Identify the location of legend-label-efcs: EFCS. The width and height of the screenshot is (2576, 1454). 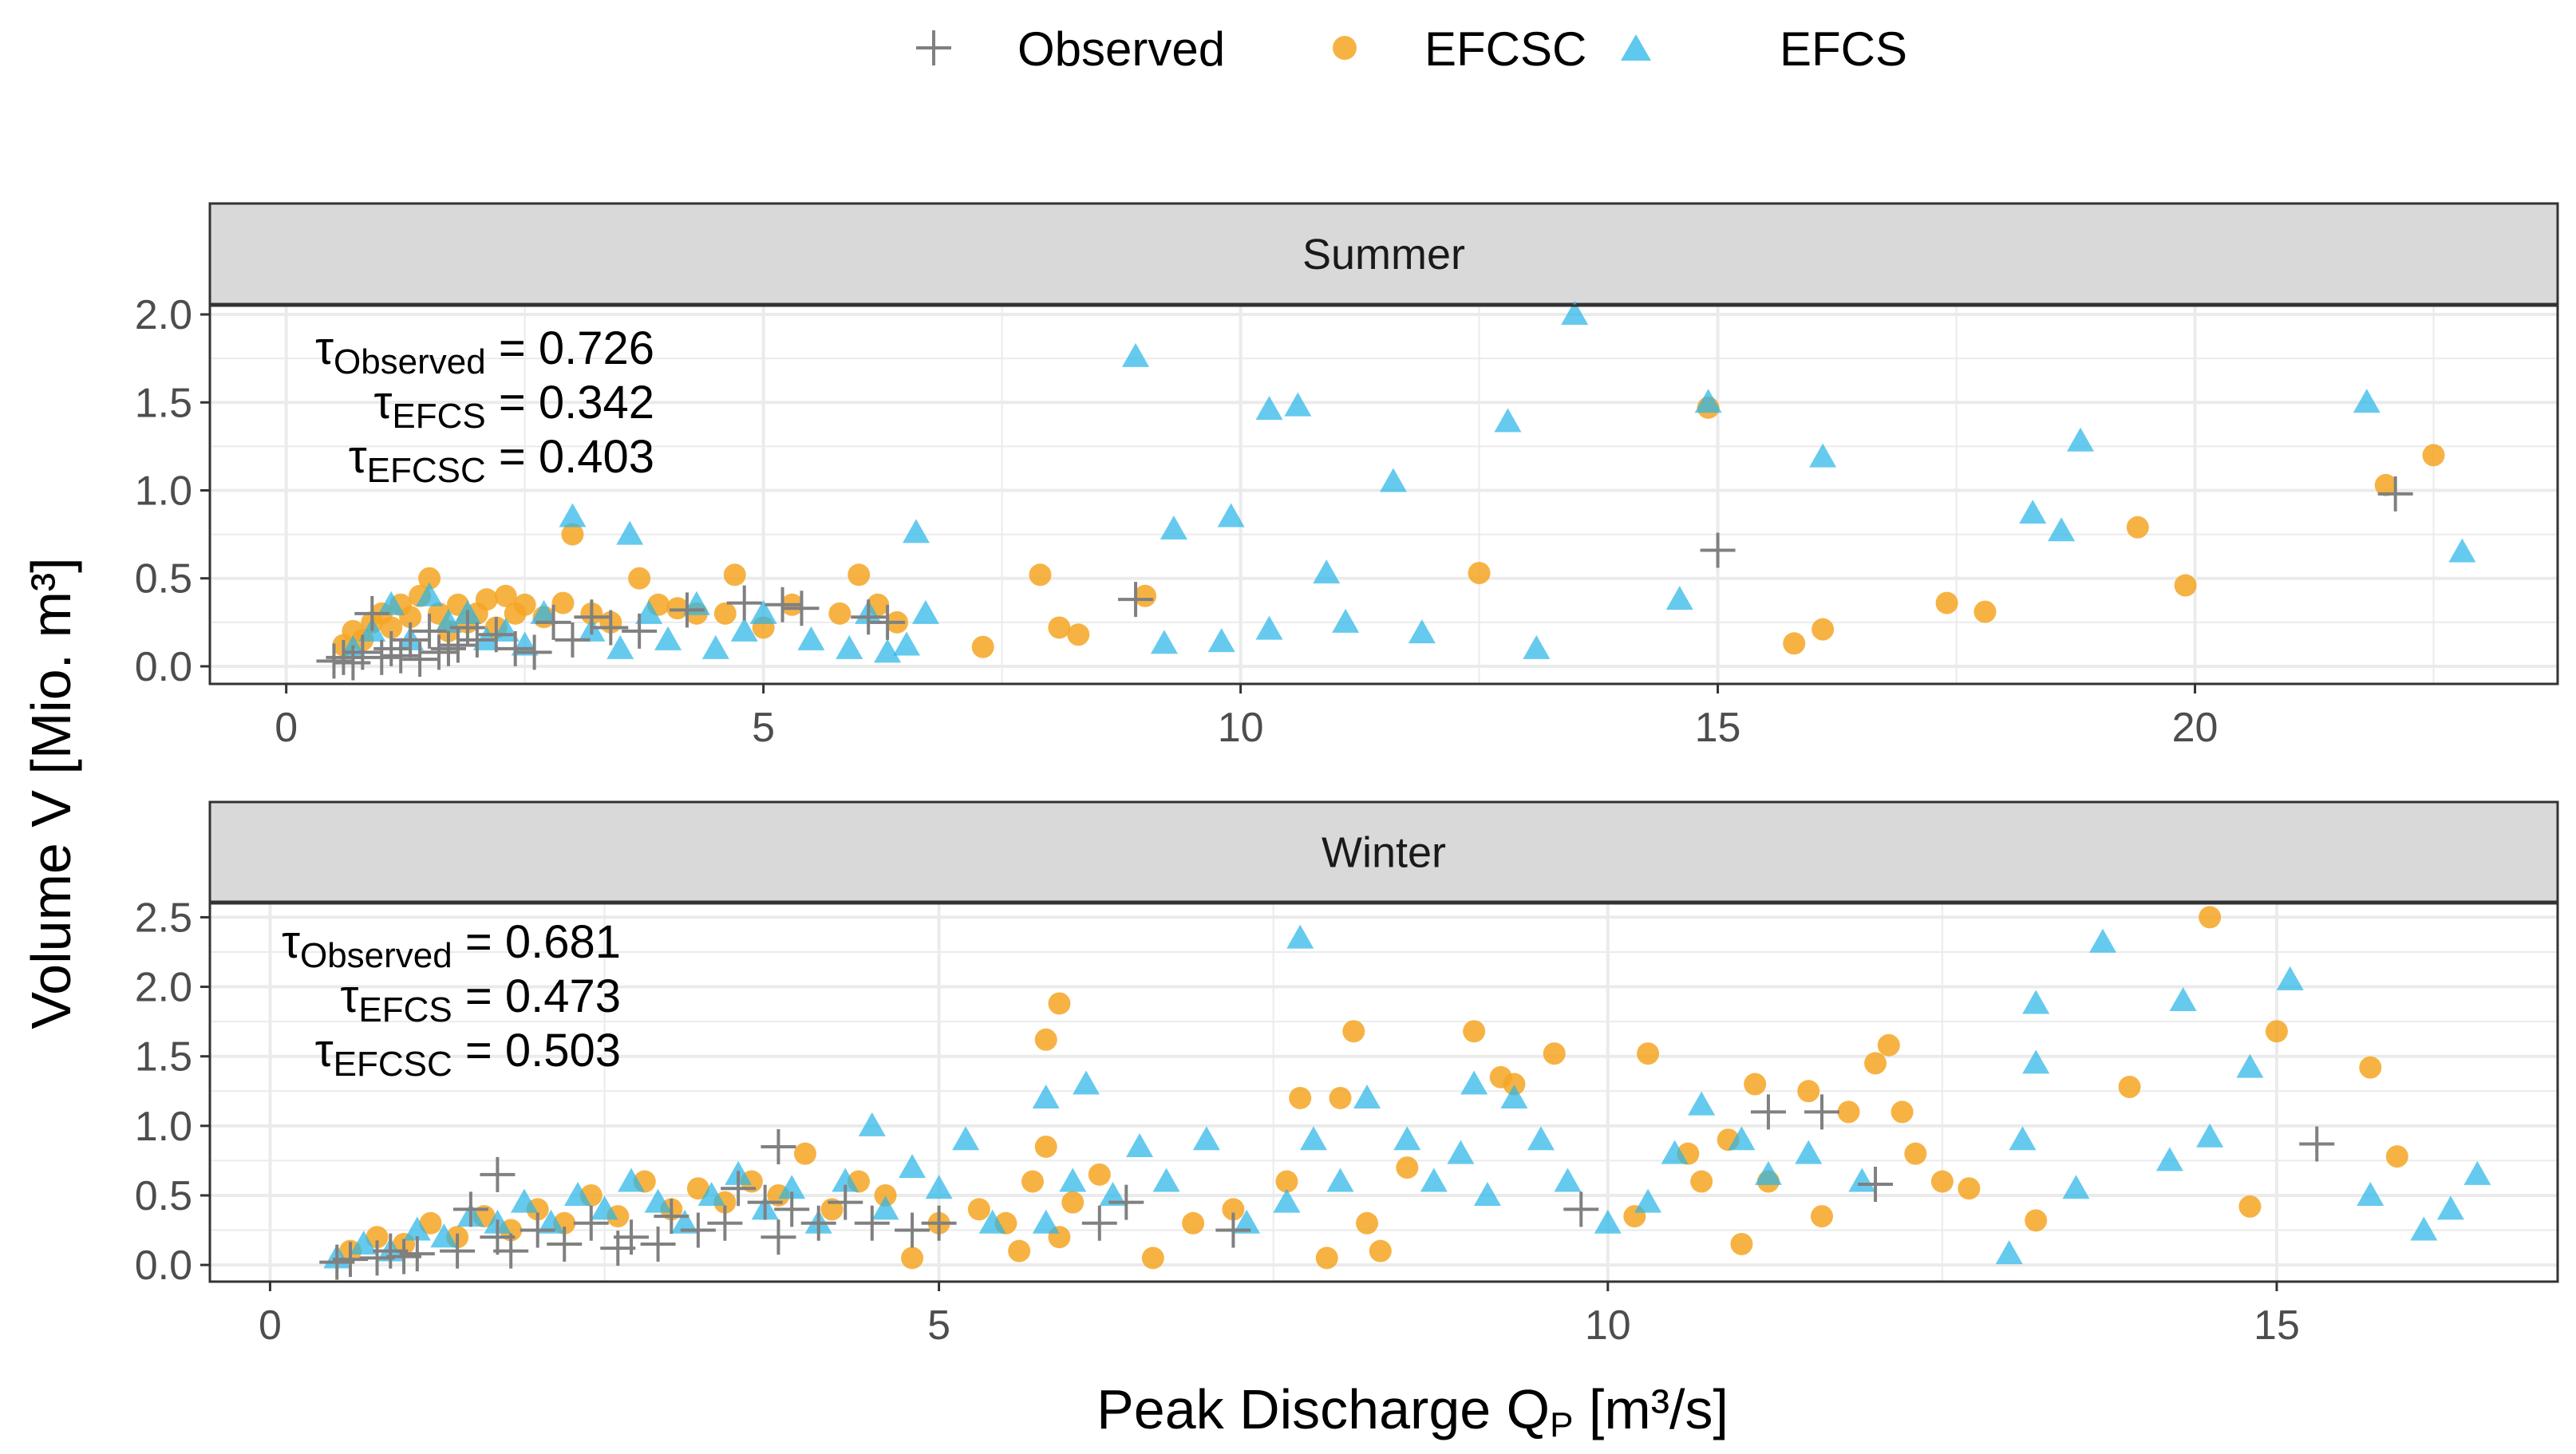
(1843, 49).